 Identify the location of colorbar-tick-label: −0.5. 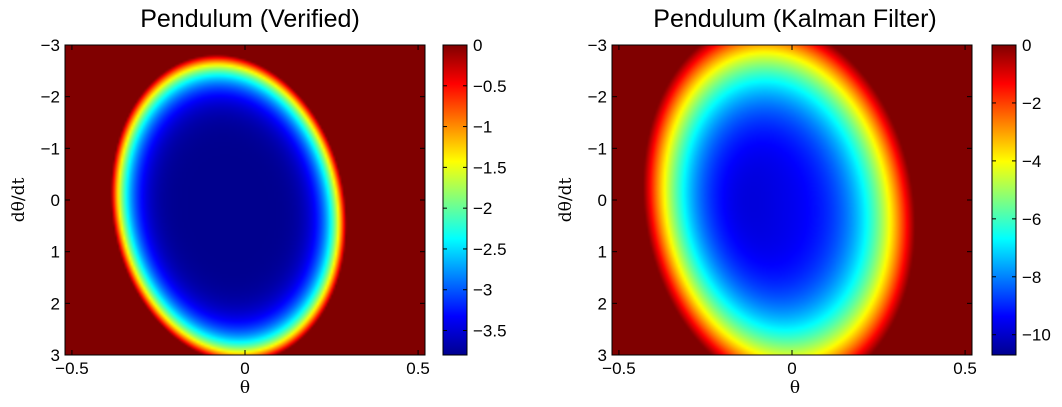
(490, 86).